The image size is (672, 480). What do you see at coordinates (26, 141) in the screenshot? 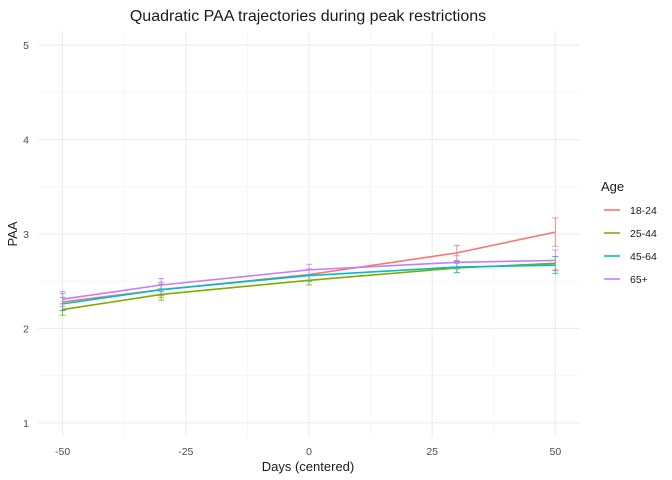
I see `y-tick-label: 4` at bounding box center [26, 141].